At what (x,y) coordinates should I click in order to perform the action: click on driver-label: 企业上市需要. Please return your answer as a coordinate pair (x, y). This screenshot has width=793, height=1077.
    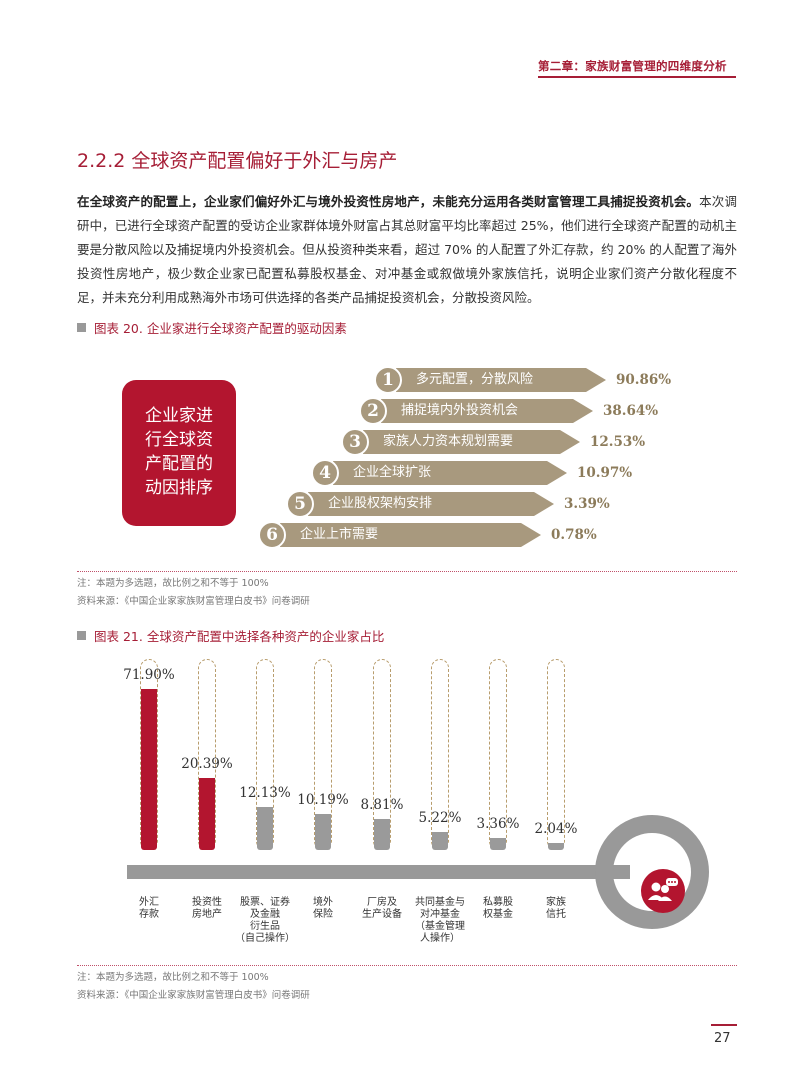
    Looking at the image, I should click on (339, 534).